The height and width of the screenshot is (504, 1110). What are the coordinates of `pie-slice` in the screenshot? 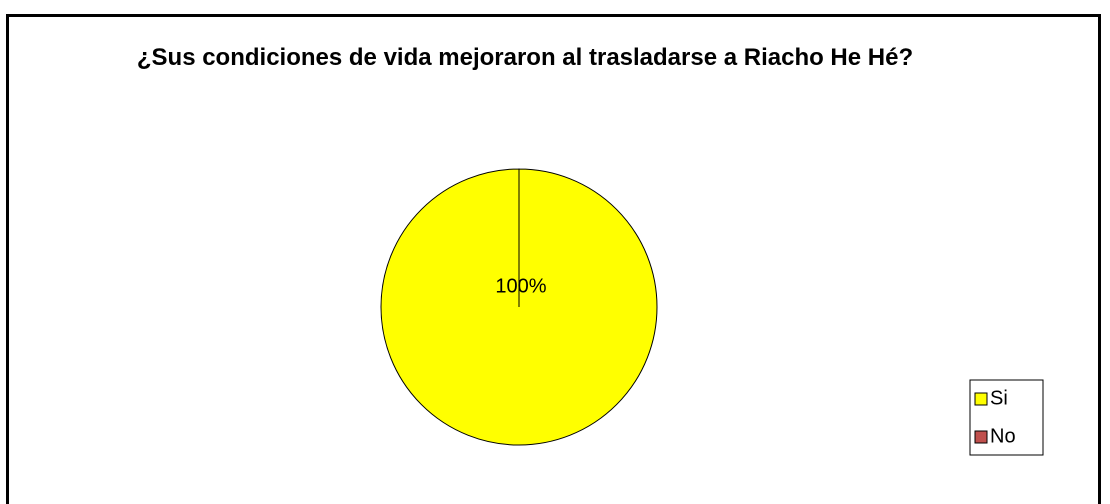 It's located at (519, 307).